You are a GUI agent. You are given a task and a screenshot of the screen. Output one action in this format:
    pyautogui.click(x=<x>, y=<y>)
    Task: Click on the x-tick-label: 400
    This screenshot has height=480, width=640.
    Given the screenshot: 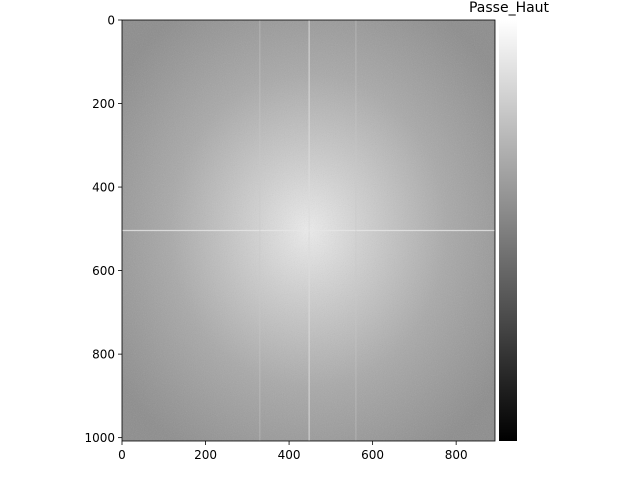 What is the action you would take?
    pyautogui.click(x=289, y=455)
    